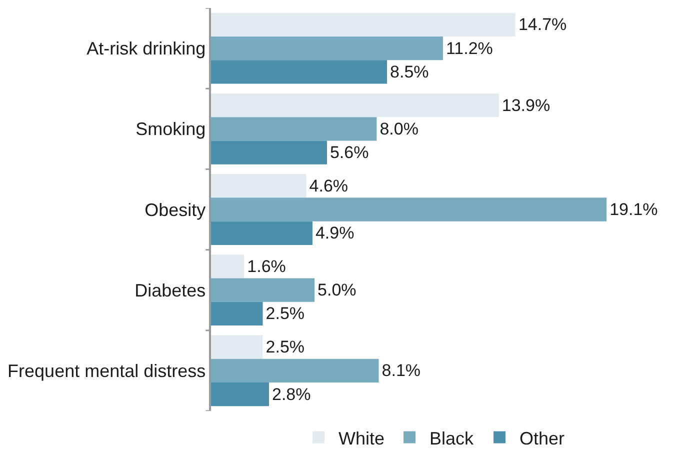 The width and height of the screenshot is (688, 464). What do you see at coordinates (266, 266) in the screenshot?
I see `data-label: 1.6%` at bounding box center [266, 266].